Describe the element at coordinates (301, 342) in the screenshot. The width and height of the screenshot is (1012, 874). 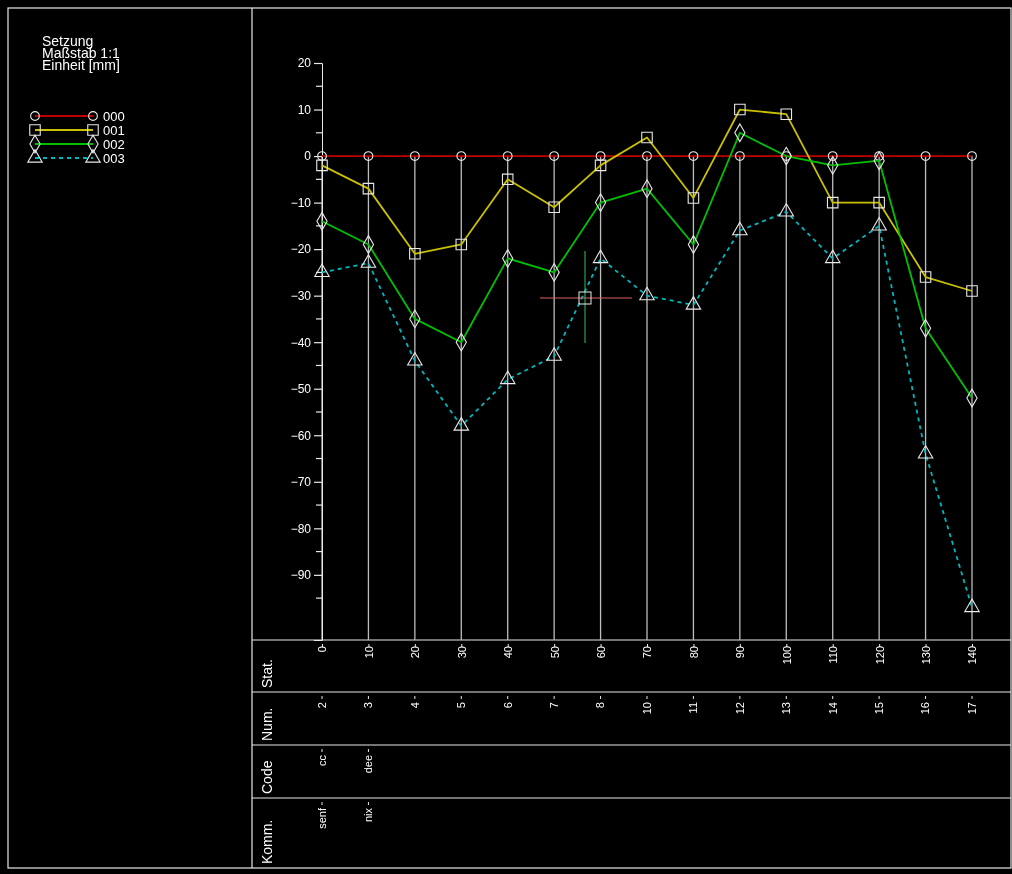
I see `y-tick-label: −40` at that location.